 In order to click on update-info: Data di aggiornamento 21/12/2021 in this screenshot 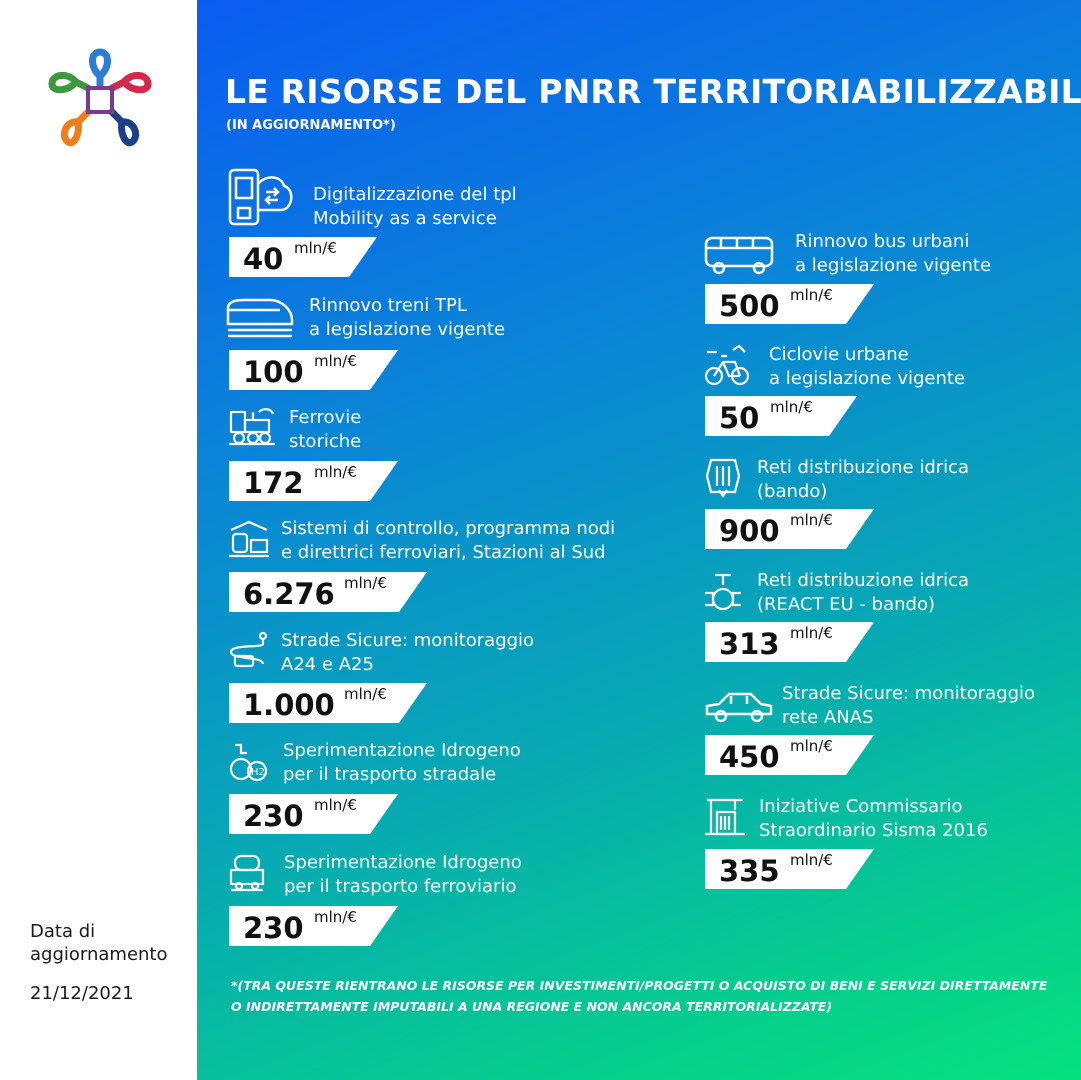, I will do `click(110, 962)`.